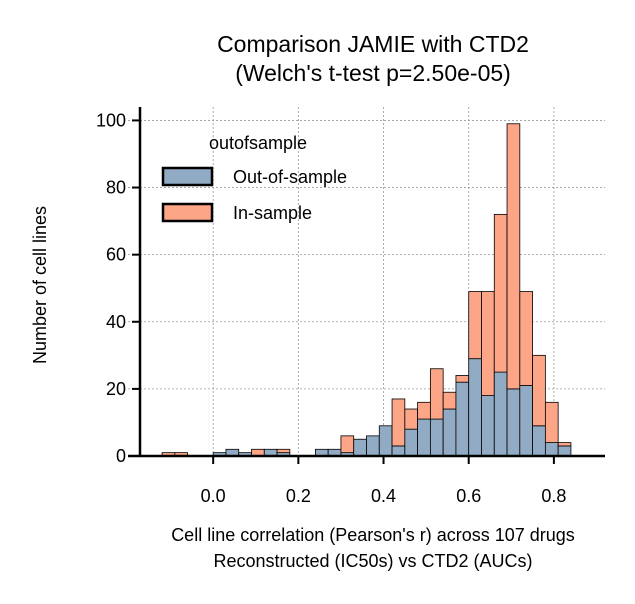  Describe the element at coordinates (258, 143) in the screenshot. I see `legend-title: outofsample` at that location.